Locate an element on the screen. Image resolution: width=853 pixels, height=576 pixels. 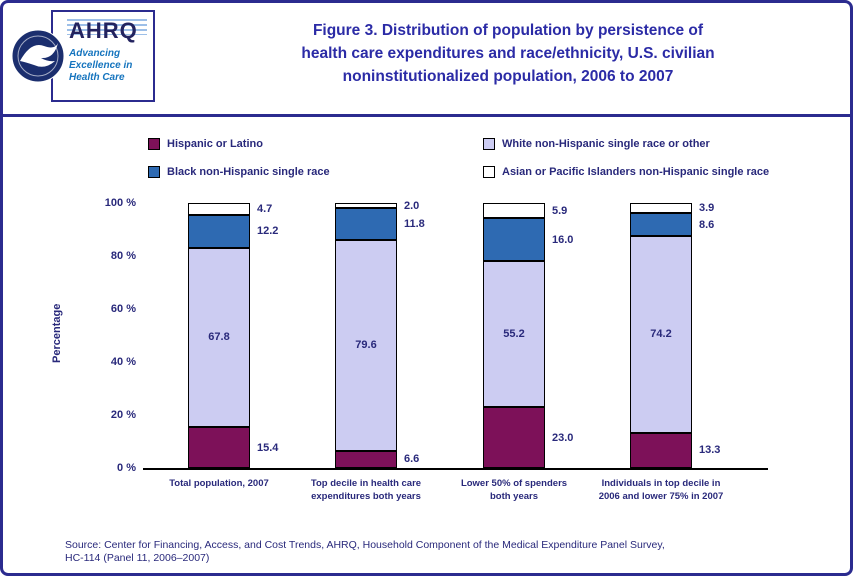
value-label: 15.4 is located at coordinates (268, 447).